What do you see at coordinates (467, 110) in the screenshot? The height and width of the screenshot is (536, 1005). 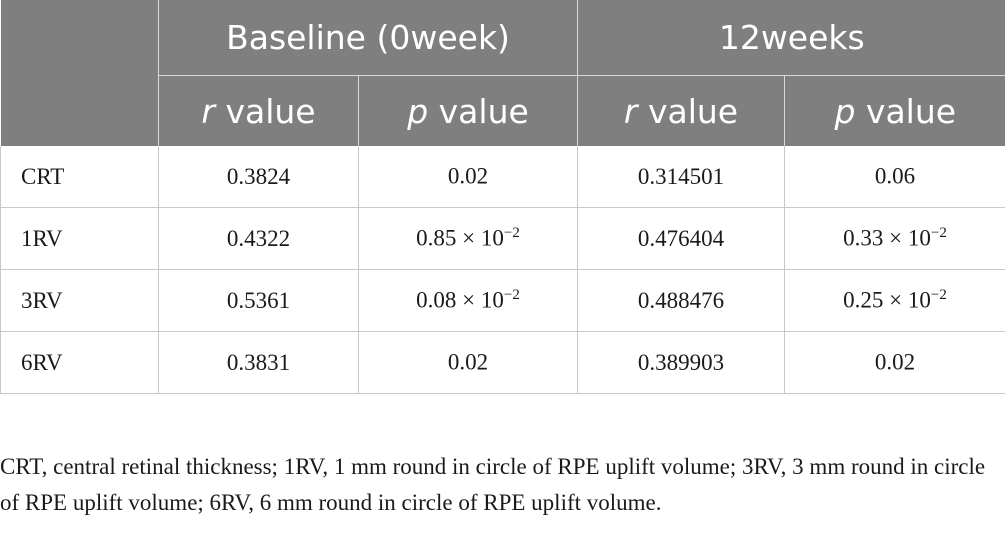 I see `baseline-p-header: p value` at bounding box center [467, 110].